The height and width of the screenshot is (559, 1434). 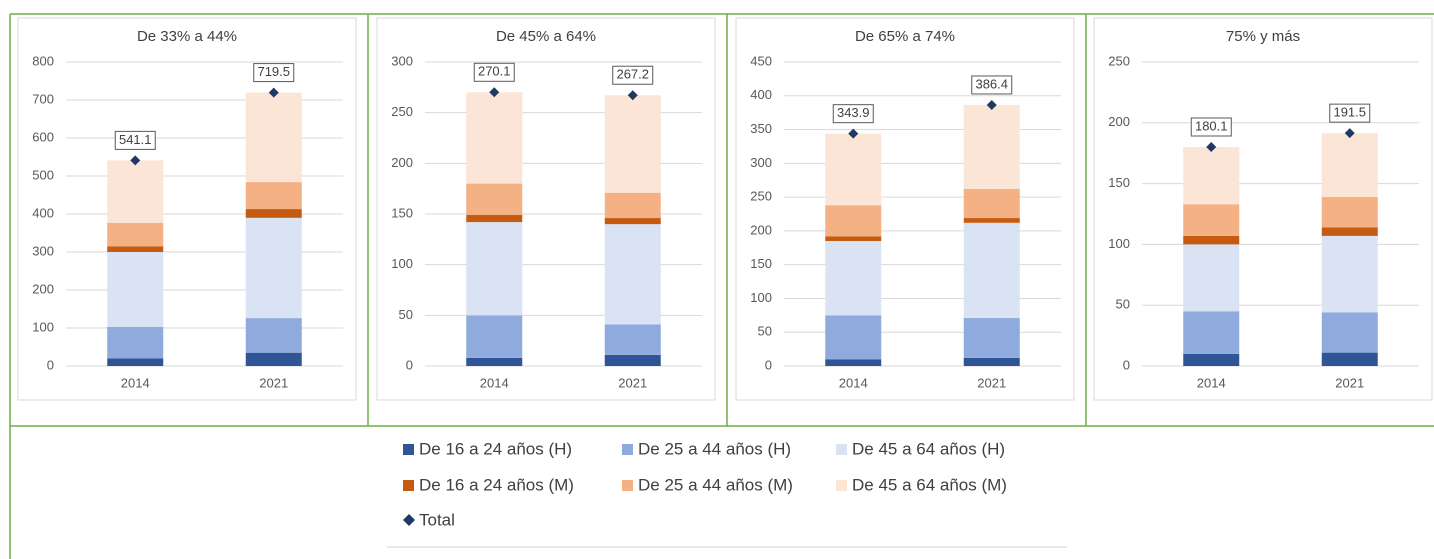 What do you see at coordinates (402, 111) in the screenshot?
I see `y-tick-label: 250` at bounding box center [402, 111].